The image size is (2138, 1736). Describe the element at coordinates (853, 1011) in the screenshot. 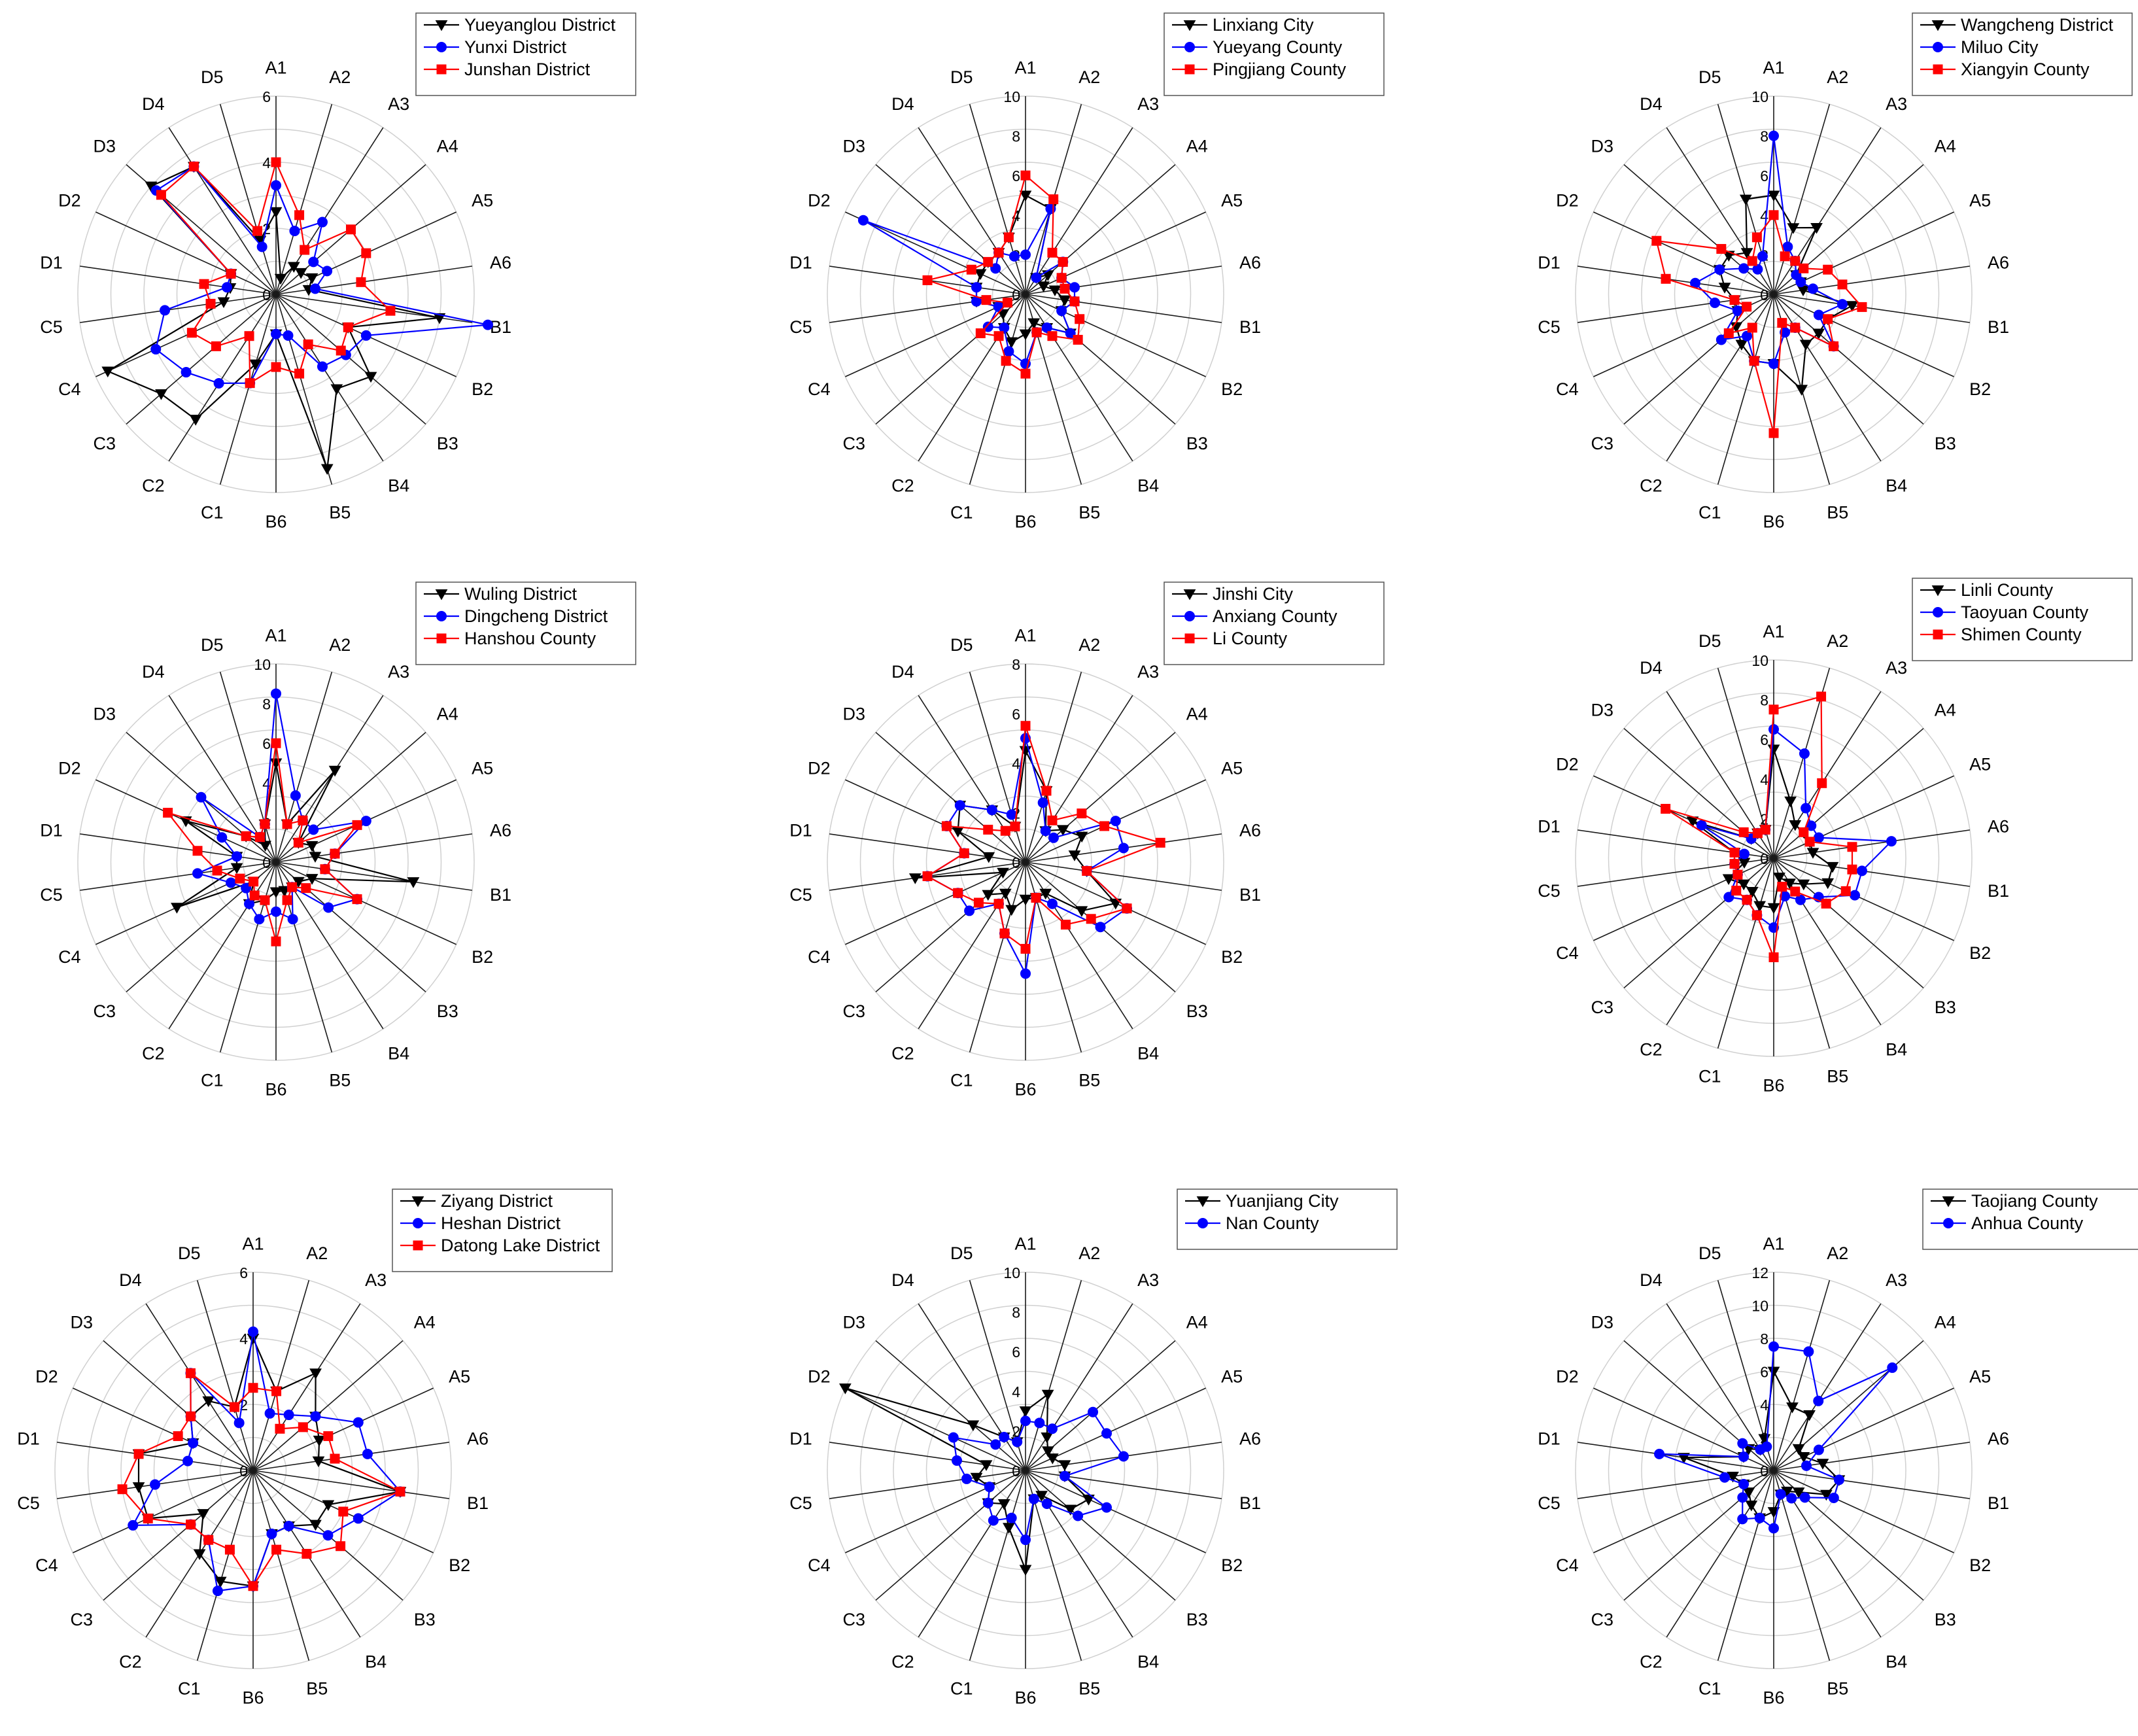

I see `category-label: C3` at that location.